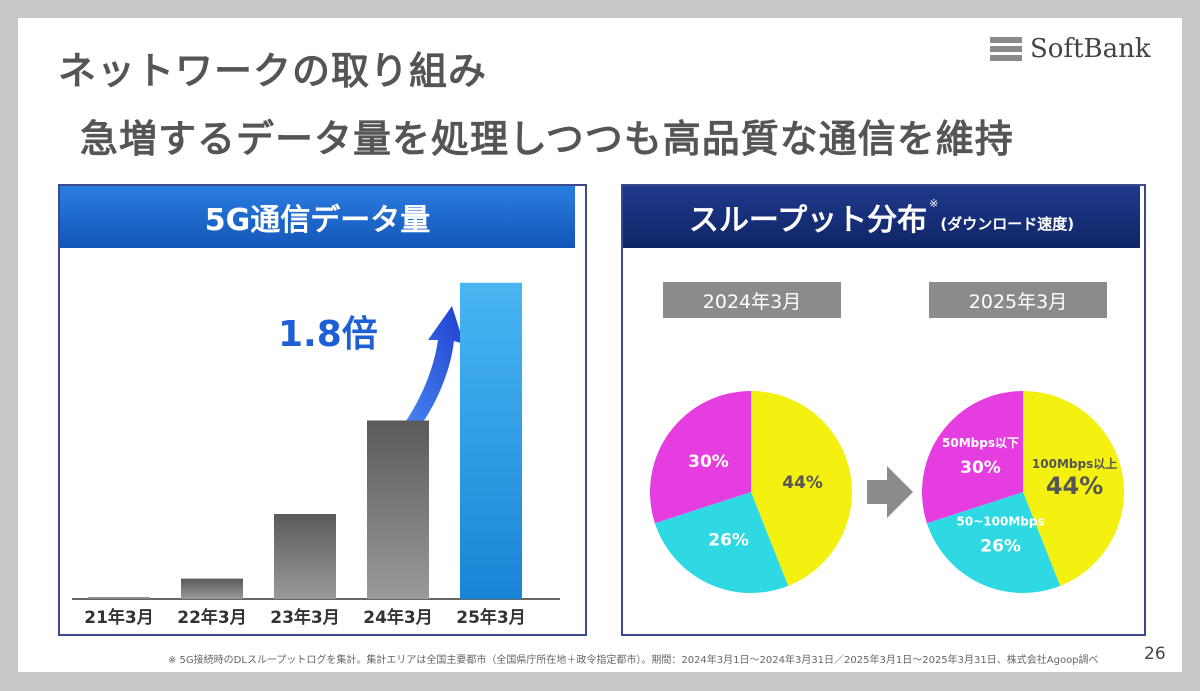  Describe the element at coordinates (491, 617) in the screenshot. I see `bar-category-label: 25年3月` at that location.